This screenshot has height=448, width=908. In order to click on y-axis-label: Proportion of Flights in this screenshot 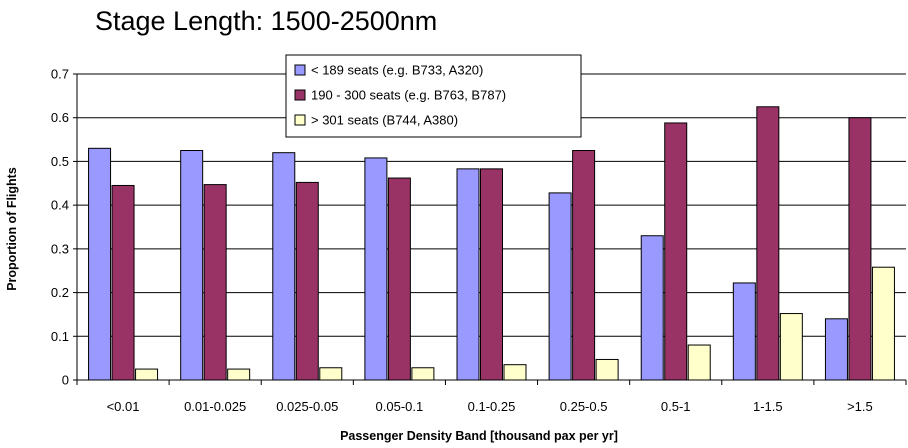, I will do `click(12, 229)`.